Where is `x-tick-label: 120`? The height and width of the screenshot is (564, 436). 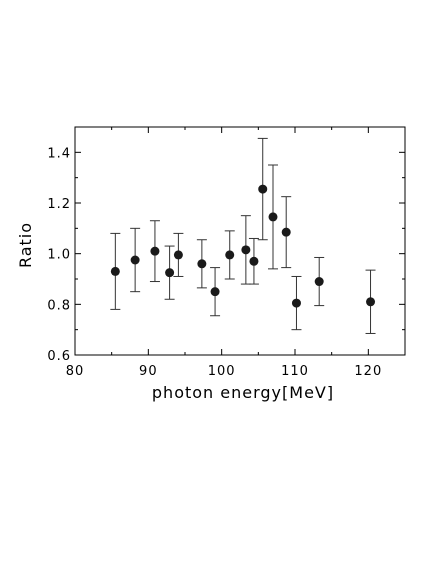
x-tick-label: 120 is located at coordinates (368, 371).